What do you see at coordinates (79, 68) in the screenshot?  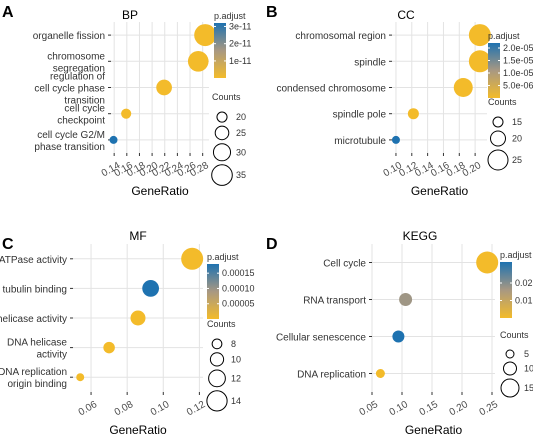 I see `y-tick-label: segregation` at bounding box center [79, 68].